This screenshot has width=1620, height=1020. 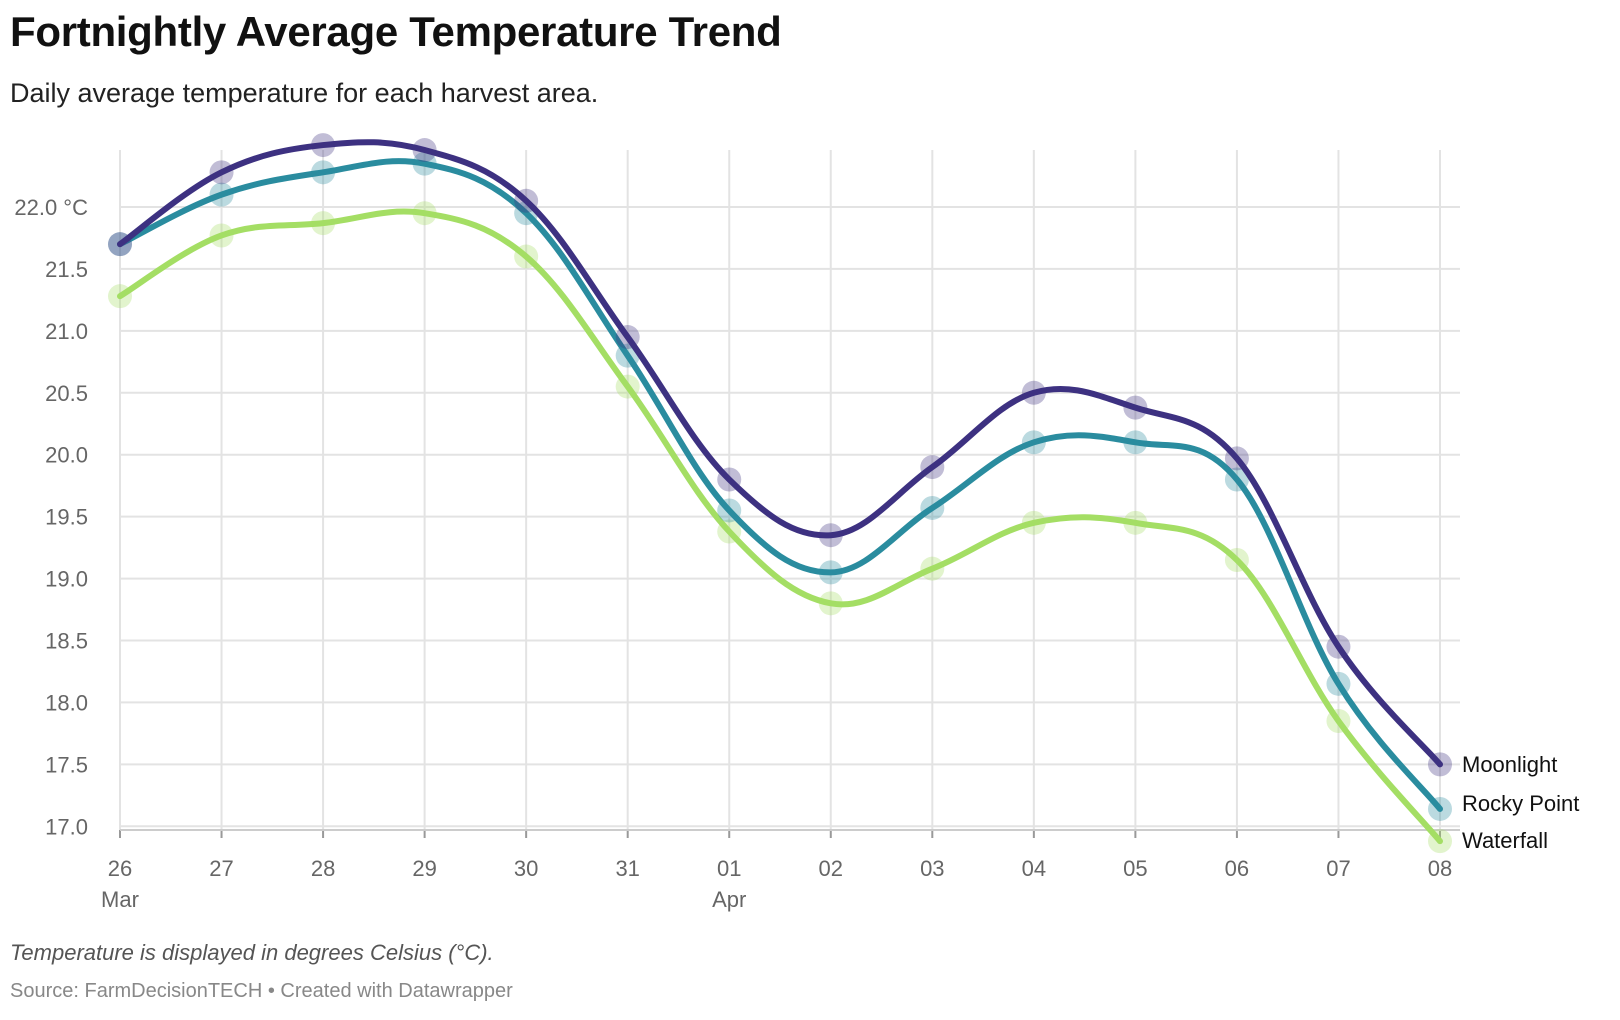 What do you see at coordinates (66, 826) in the screenshot?
I see `y-tick-label: 17.0` at bounding box center [66, 826].